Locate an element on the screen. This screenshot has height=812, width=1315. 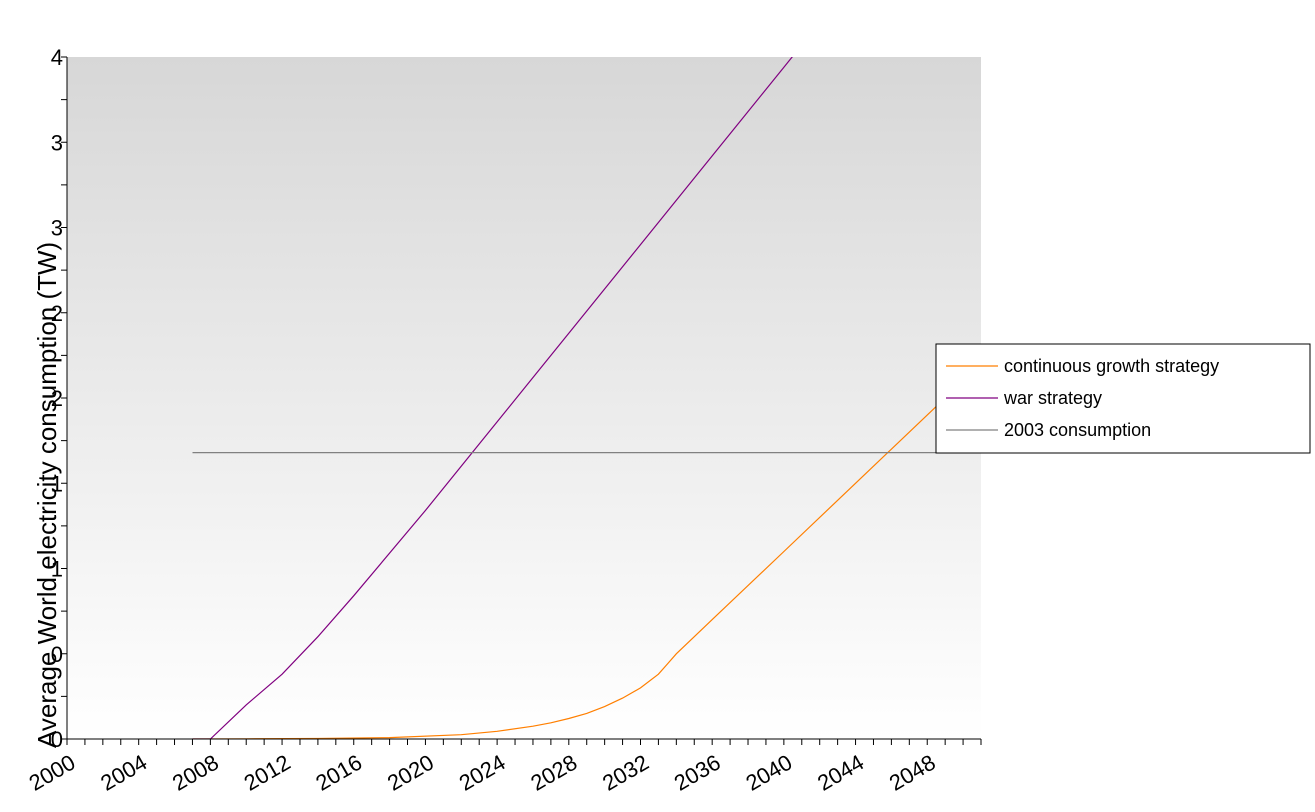
x-tick-label: 2028 is located at coordinates (553, 773).